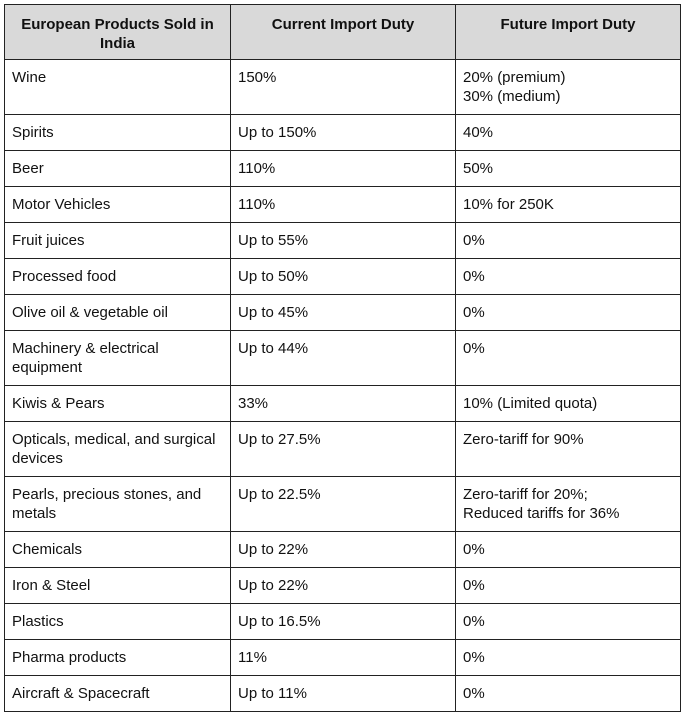  What do you see at coordinates (117, 204) in the screenshot?
I see `product-cell: Motor Vehicles` at bounding box center [117, 204].